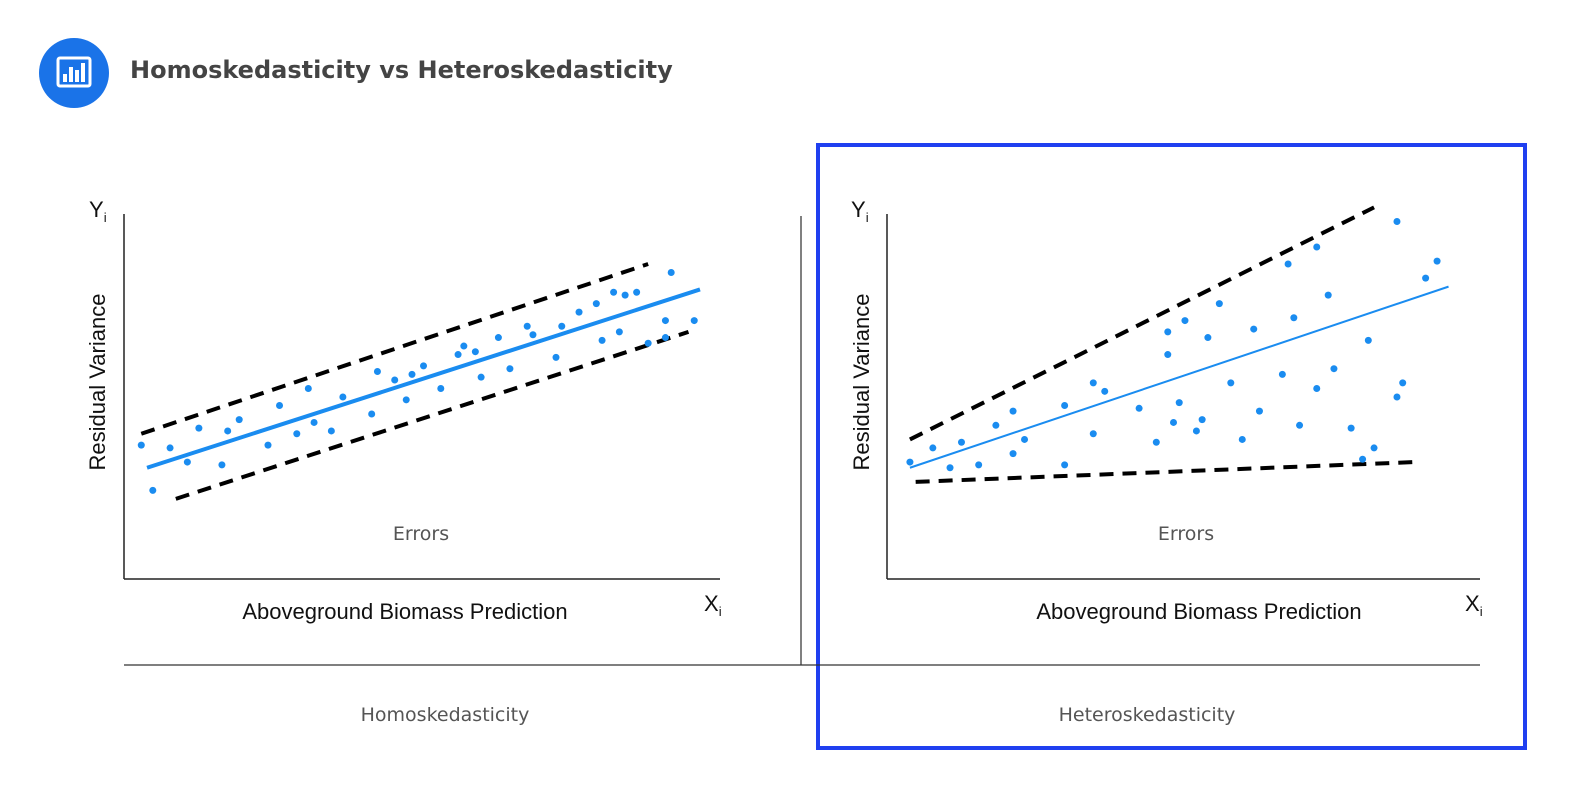 Image resolution: width=1590 pixels, height=809 pixels. I want to click on bar-chart-icon, so click(74, 73).